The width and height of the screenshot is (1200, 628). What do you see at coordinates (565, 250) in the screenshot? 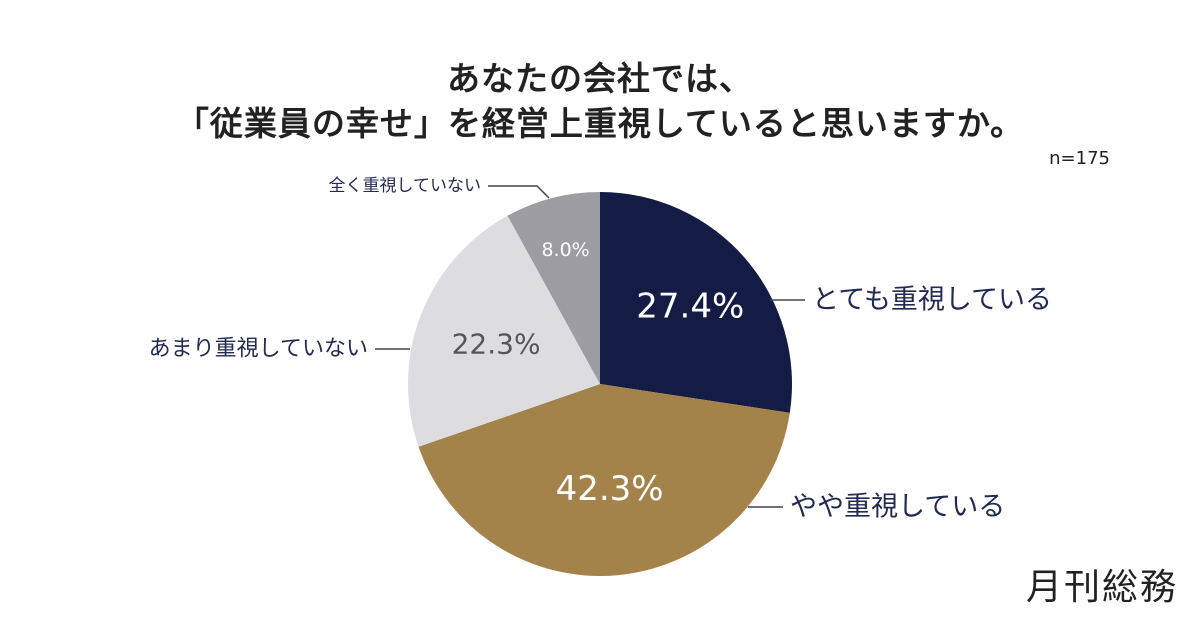
I see `slice-value-label: 8.0%` at bounding box center [565, 250].